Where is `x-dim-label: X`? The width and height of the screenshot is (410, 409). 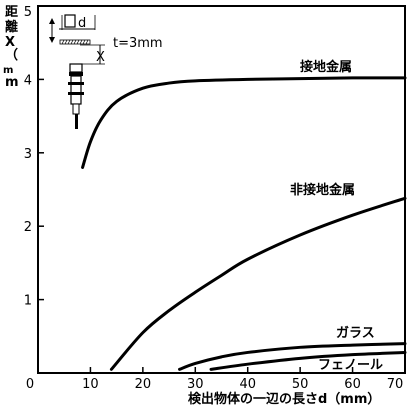
x-dim-label: X is located at coordinates (100, 57).